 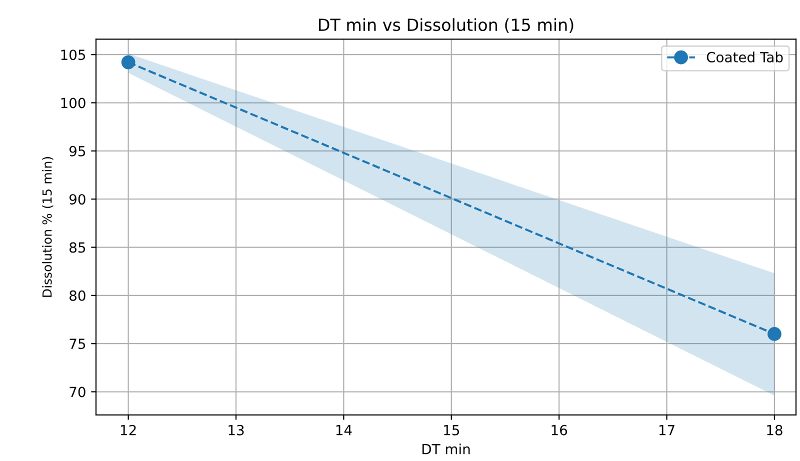 What do you see at coordinates (128, 430) in the screenshot?
I see `x-tick-label: 12` at bounding box center [128, 430].